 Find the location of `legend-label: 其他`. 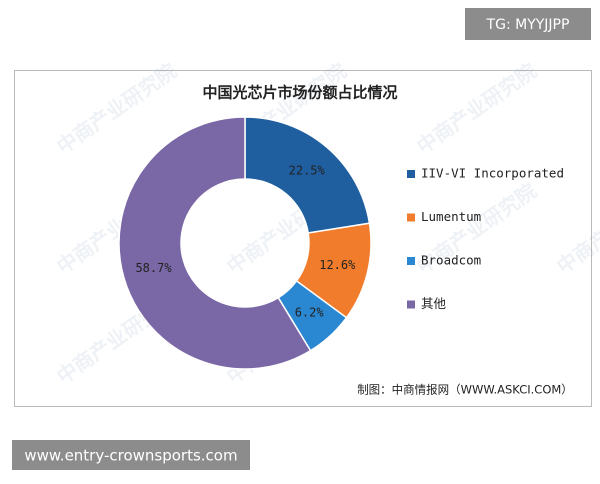

legend-label: 其他 is located at coordinates (434, 303).